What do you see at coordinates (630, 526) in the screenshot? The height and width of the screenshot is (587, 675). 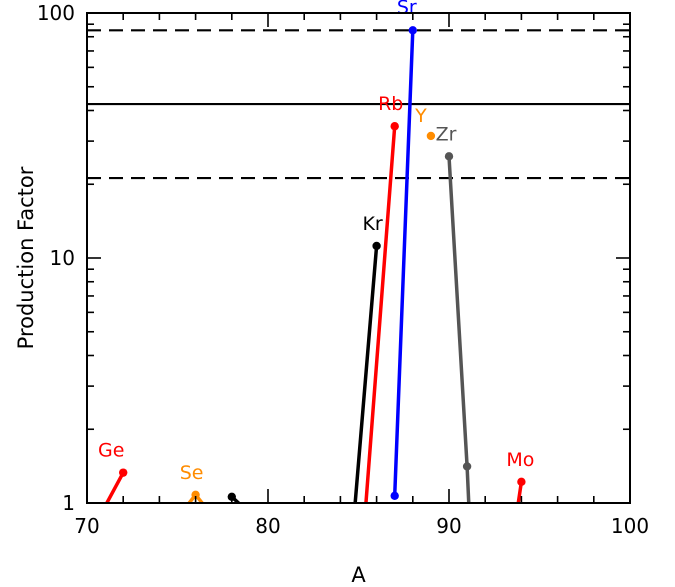 I see `x-tick-label: 100` at bounding box center [630, 526].